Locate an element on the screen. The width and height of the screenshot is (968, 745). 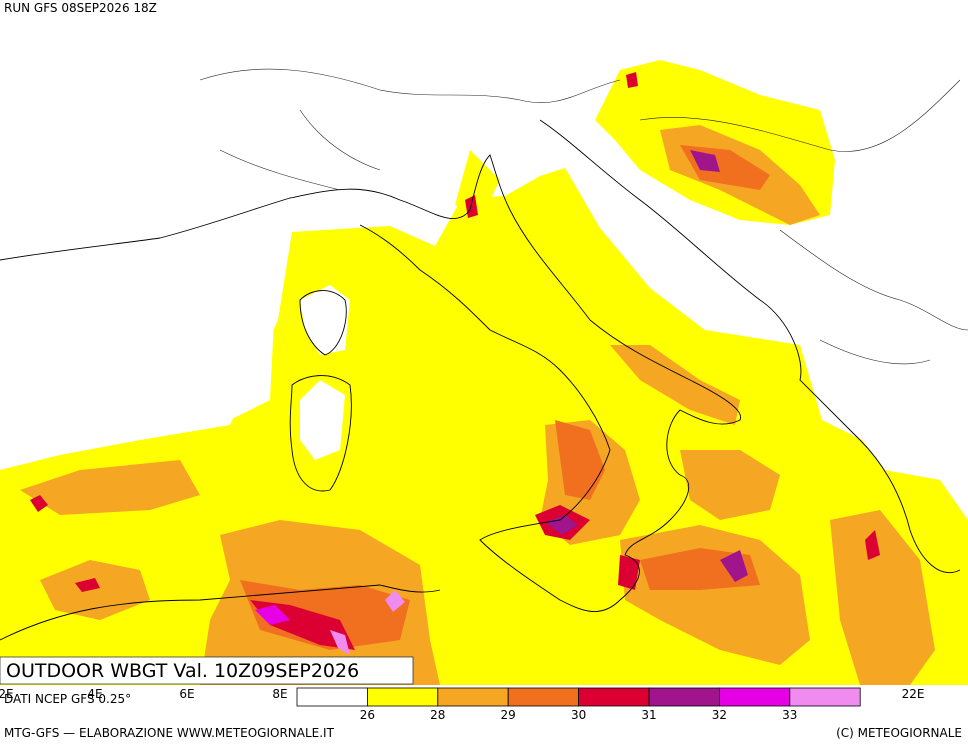
longitude-label: 8E is located at coordinates (279, 694).